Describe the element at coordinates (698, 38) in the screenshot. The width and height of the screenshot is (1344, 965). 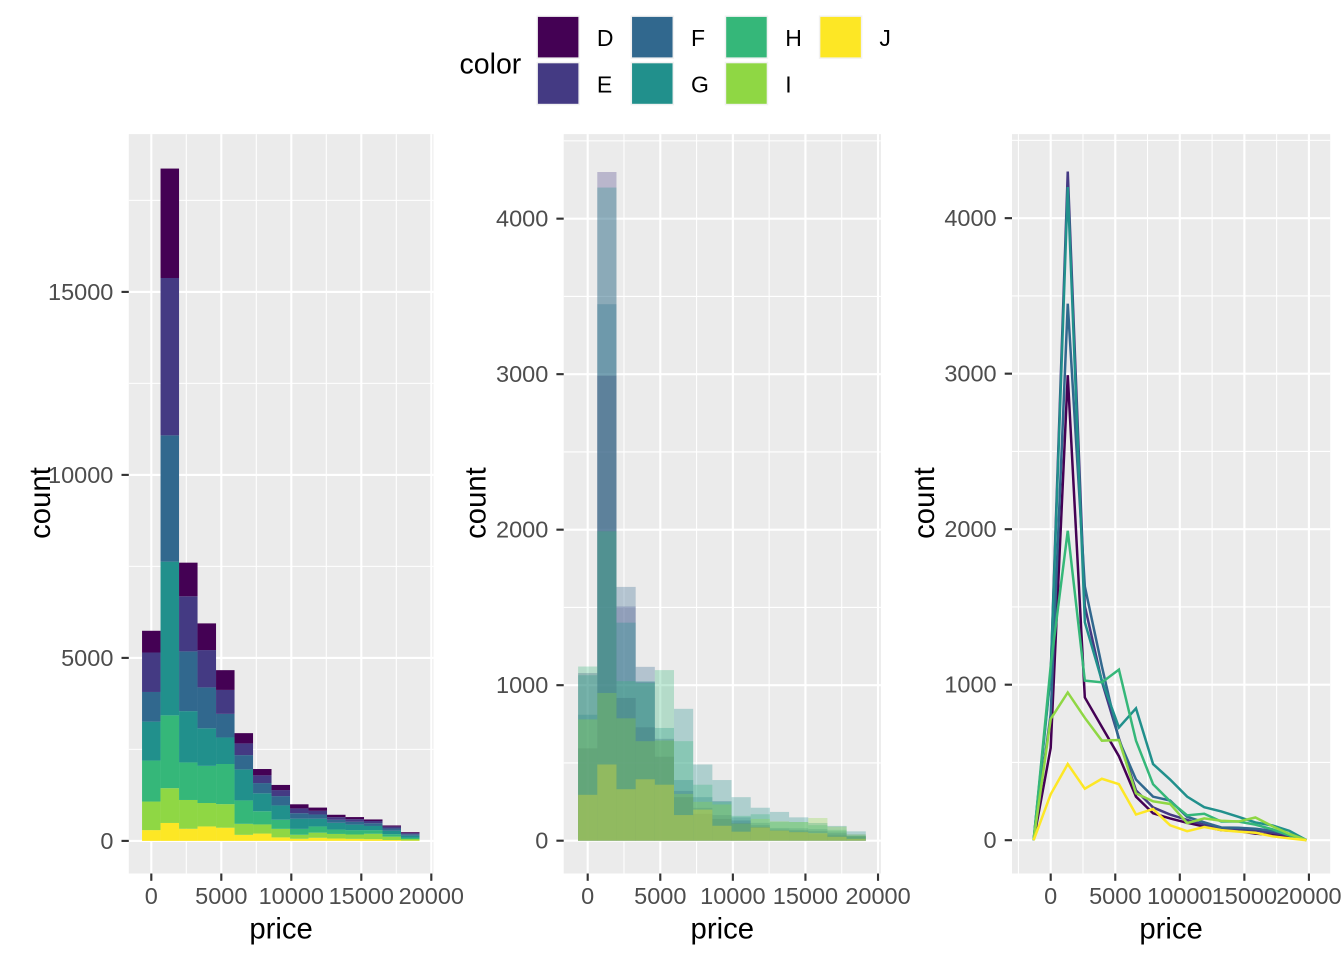
I see `svg-text: F` at that location.